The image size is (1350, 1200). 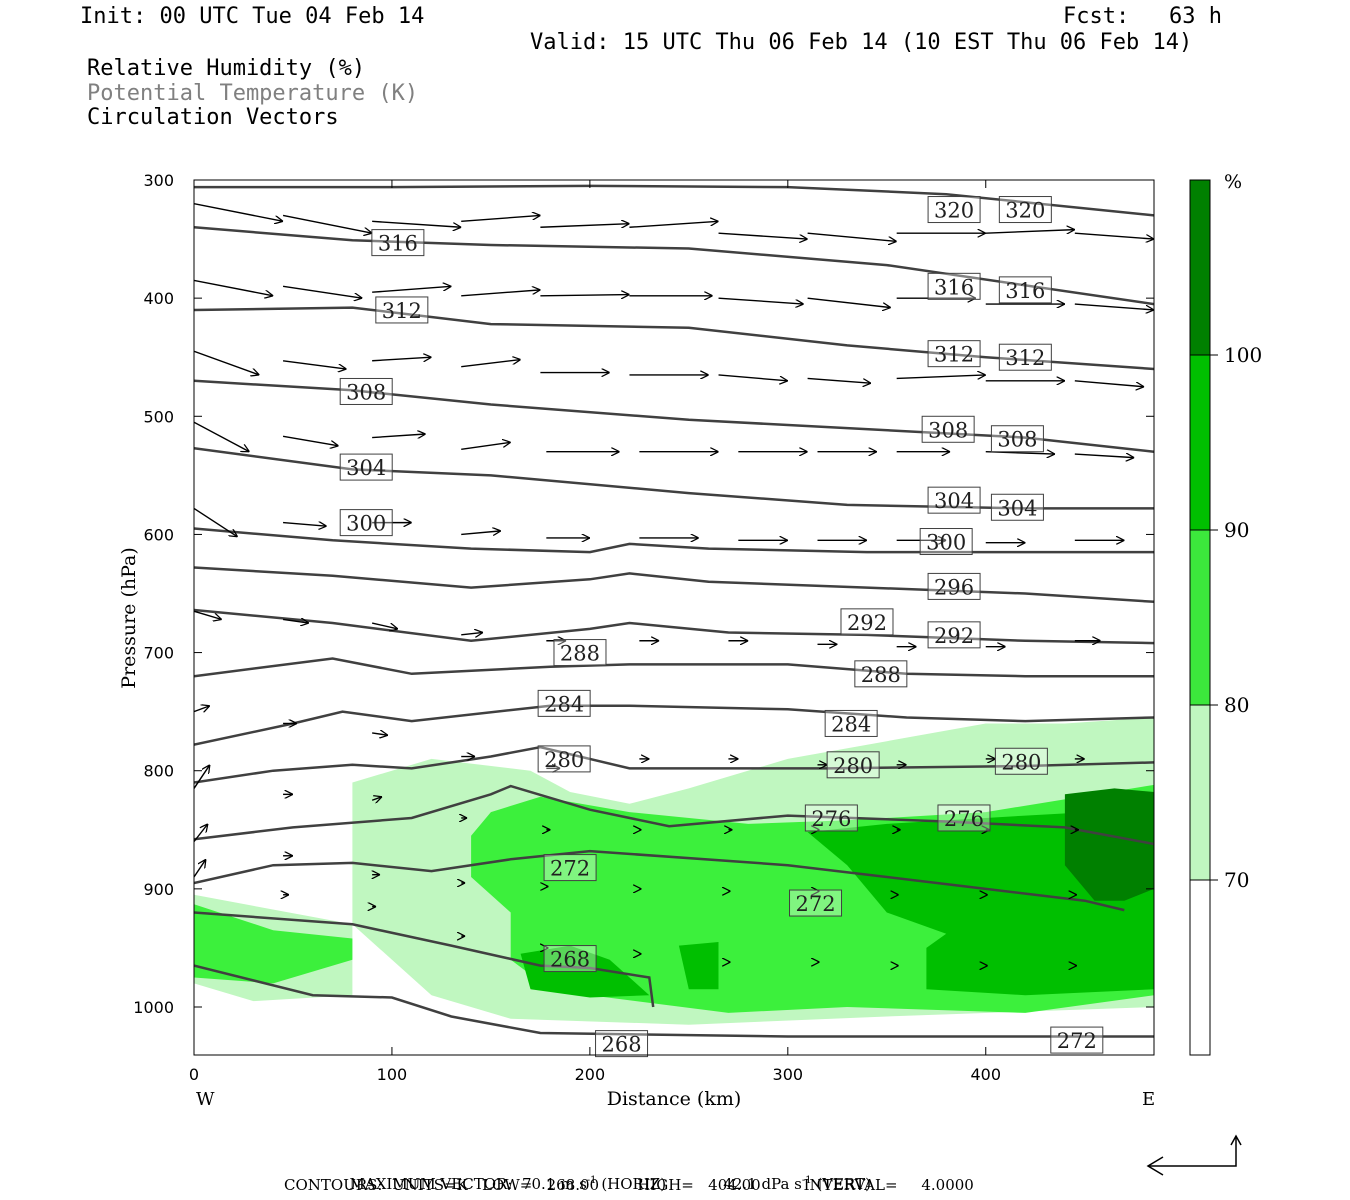 What do you see at coordinates (1025, 291) in the screenshot?
I see `theta-label-316-1-2: 316` at bounding box center [1025, 291].